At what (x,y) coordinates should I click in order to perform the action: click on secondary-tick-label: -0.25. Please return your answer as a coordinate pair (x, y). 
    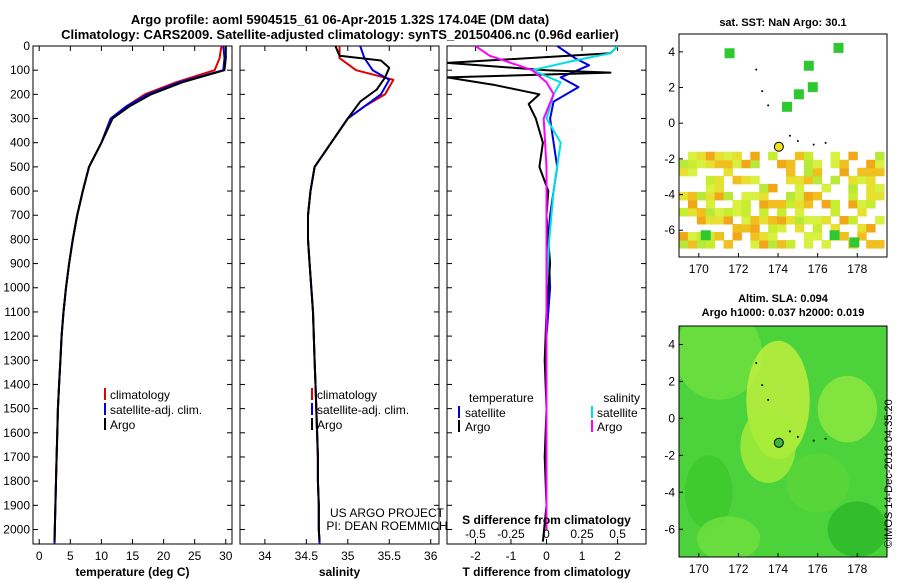
    Looking at the image, I should click on (511, 534).